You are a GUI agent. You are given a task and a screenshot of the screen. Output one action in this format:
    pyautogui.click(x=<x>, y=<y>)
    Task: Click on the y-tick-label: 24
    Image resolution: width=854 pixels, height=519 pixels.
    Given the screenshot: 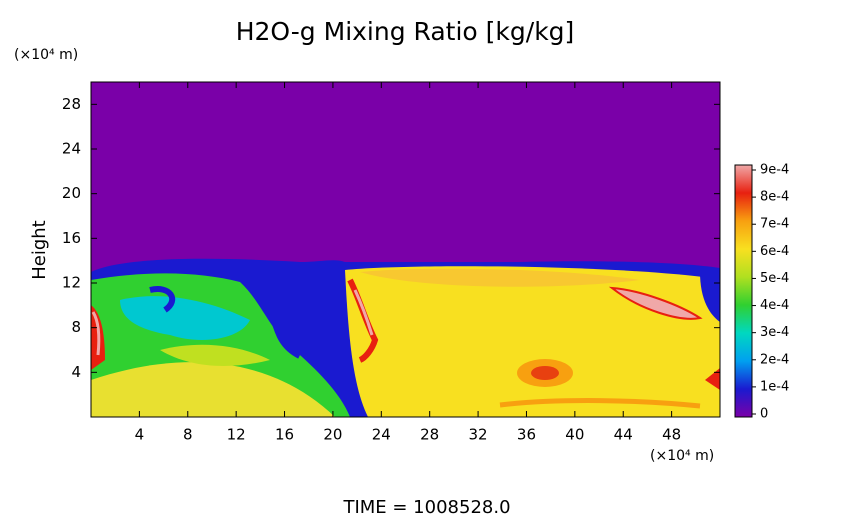 What is the action you would take?
    pyautogui.click(x=71, y=149)
    